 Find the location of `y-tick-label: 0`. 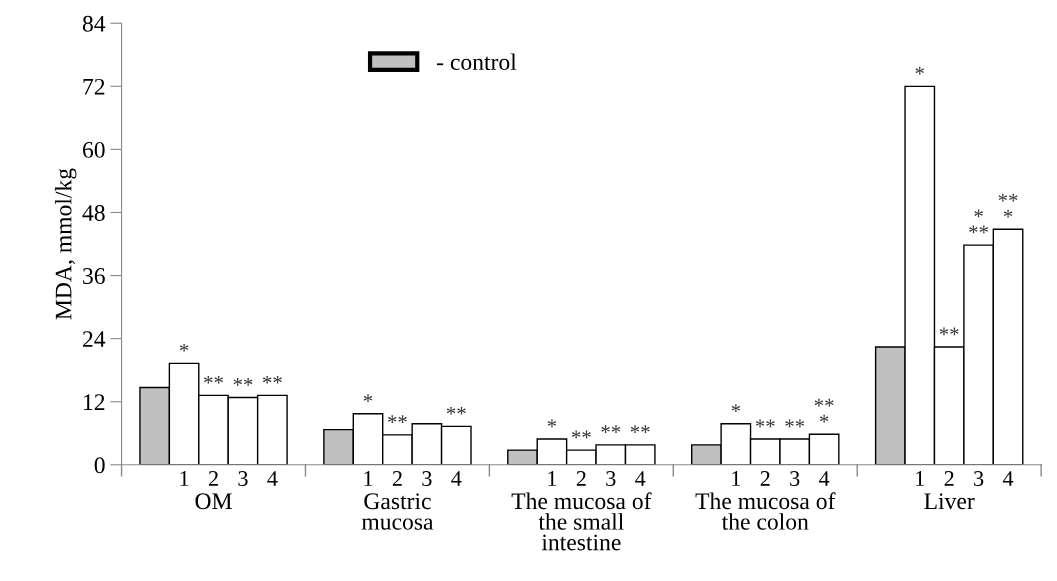

y-tick-label: 0 is located at coordinates (99, 465).